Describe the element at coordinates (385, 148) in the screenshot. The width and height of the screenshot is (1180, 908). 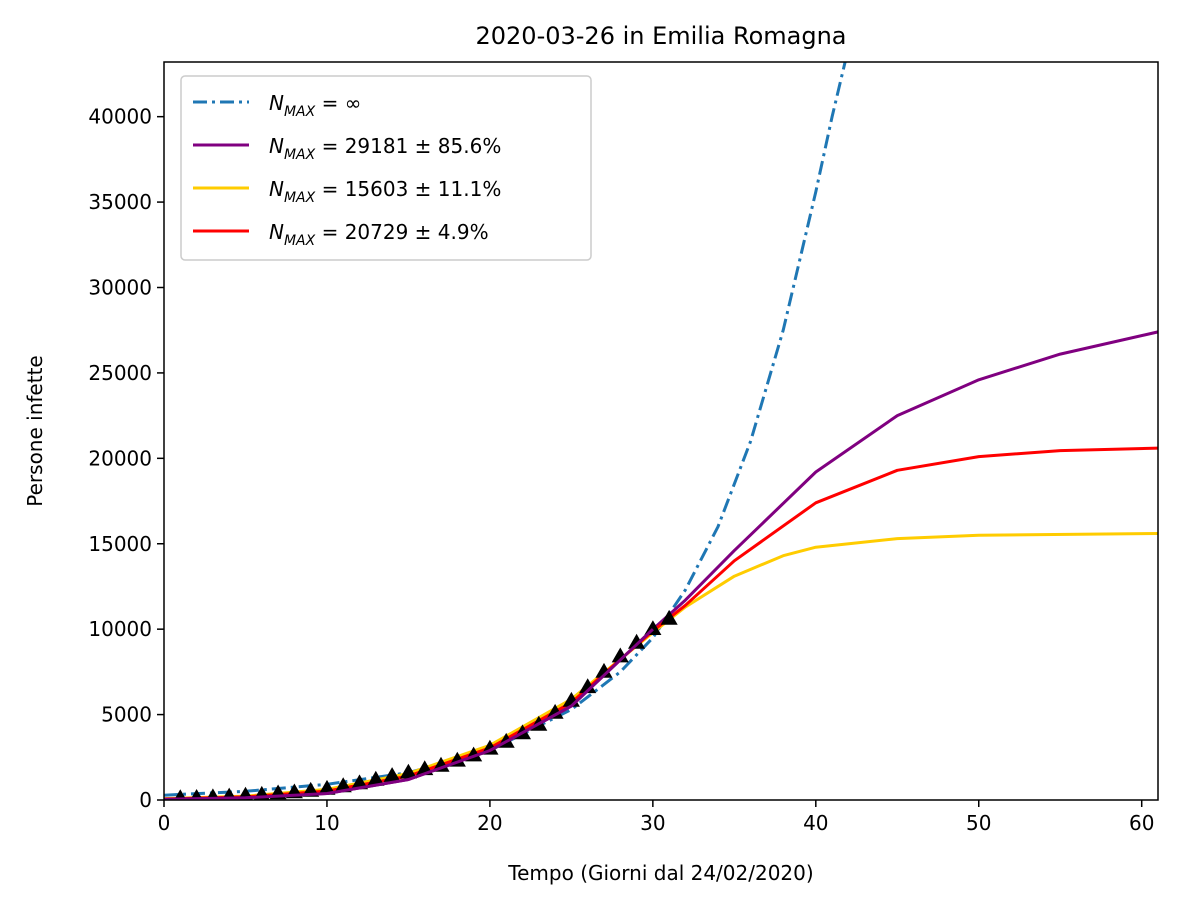
I see `legend-label-purple: NMAX = 29181 ± 85.6%` at that location.